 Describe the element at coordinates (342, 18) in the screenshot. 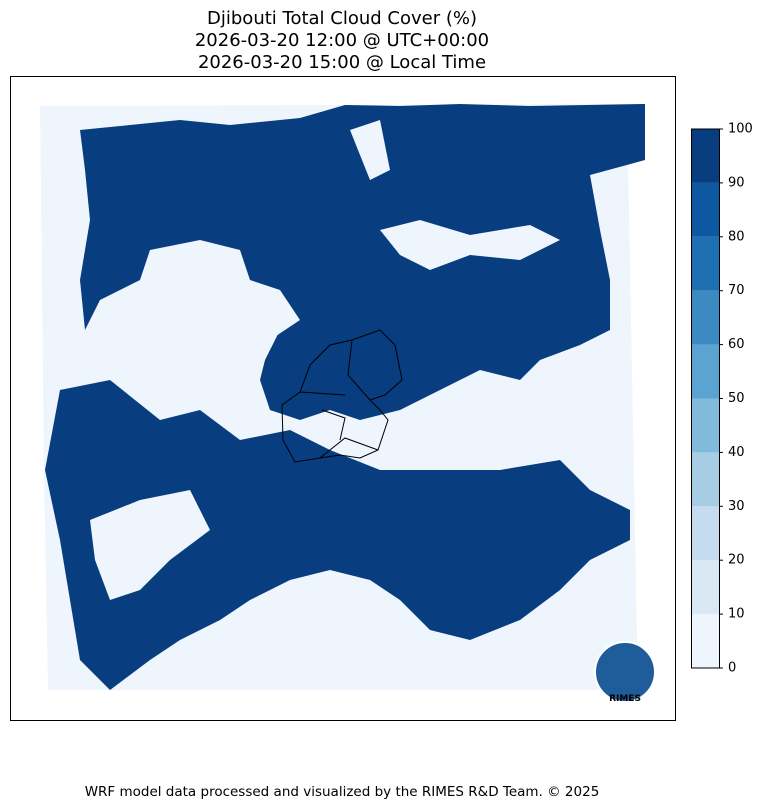

I see `title-line: Djibouti Total Cloud Cover (%)` at that location.